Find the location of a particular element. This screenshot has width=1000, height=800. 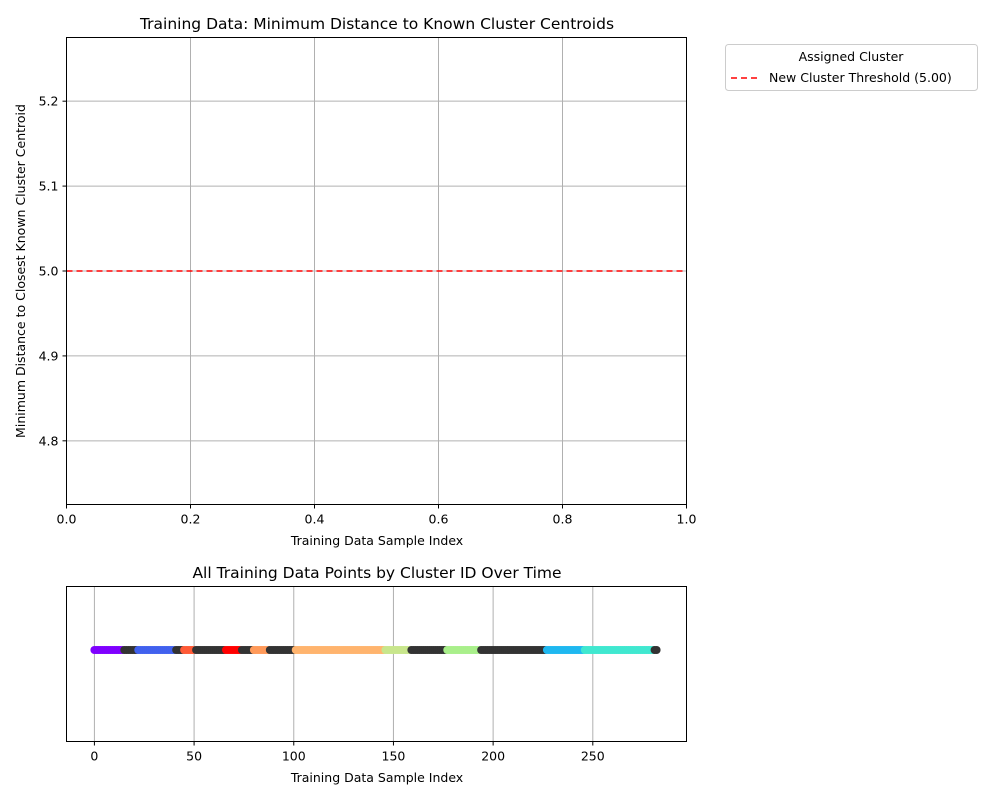

bottom-x-tick-label: 100 is located at coordinates (294, 756).